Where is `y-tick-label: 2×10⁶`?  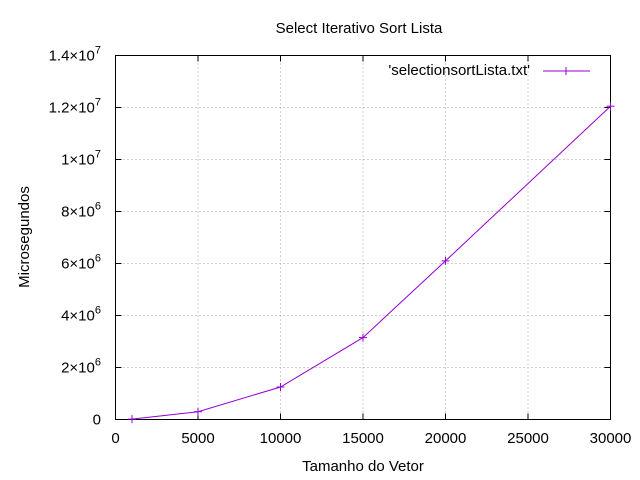
y-tick-label: 2×10⁶ is located at coordinates (81, 367).